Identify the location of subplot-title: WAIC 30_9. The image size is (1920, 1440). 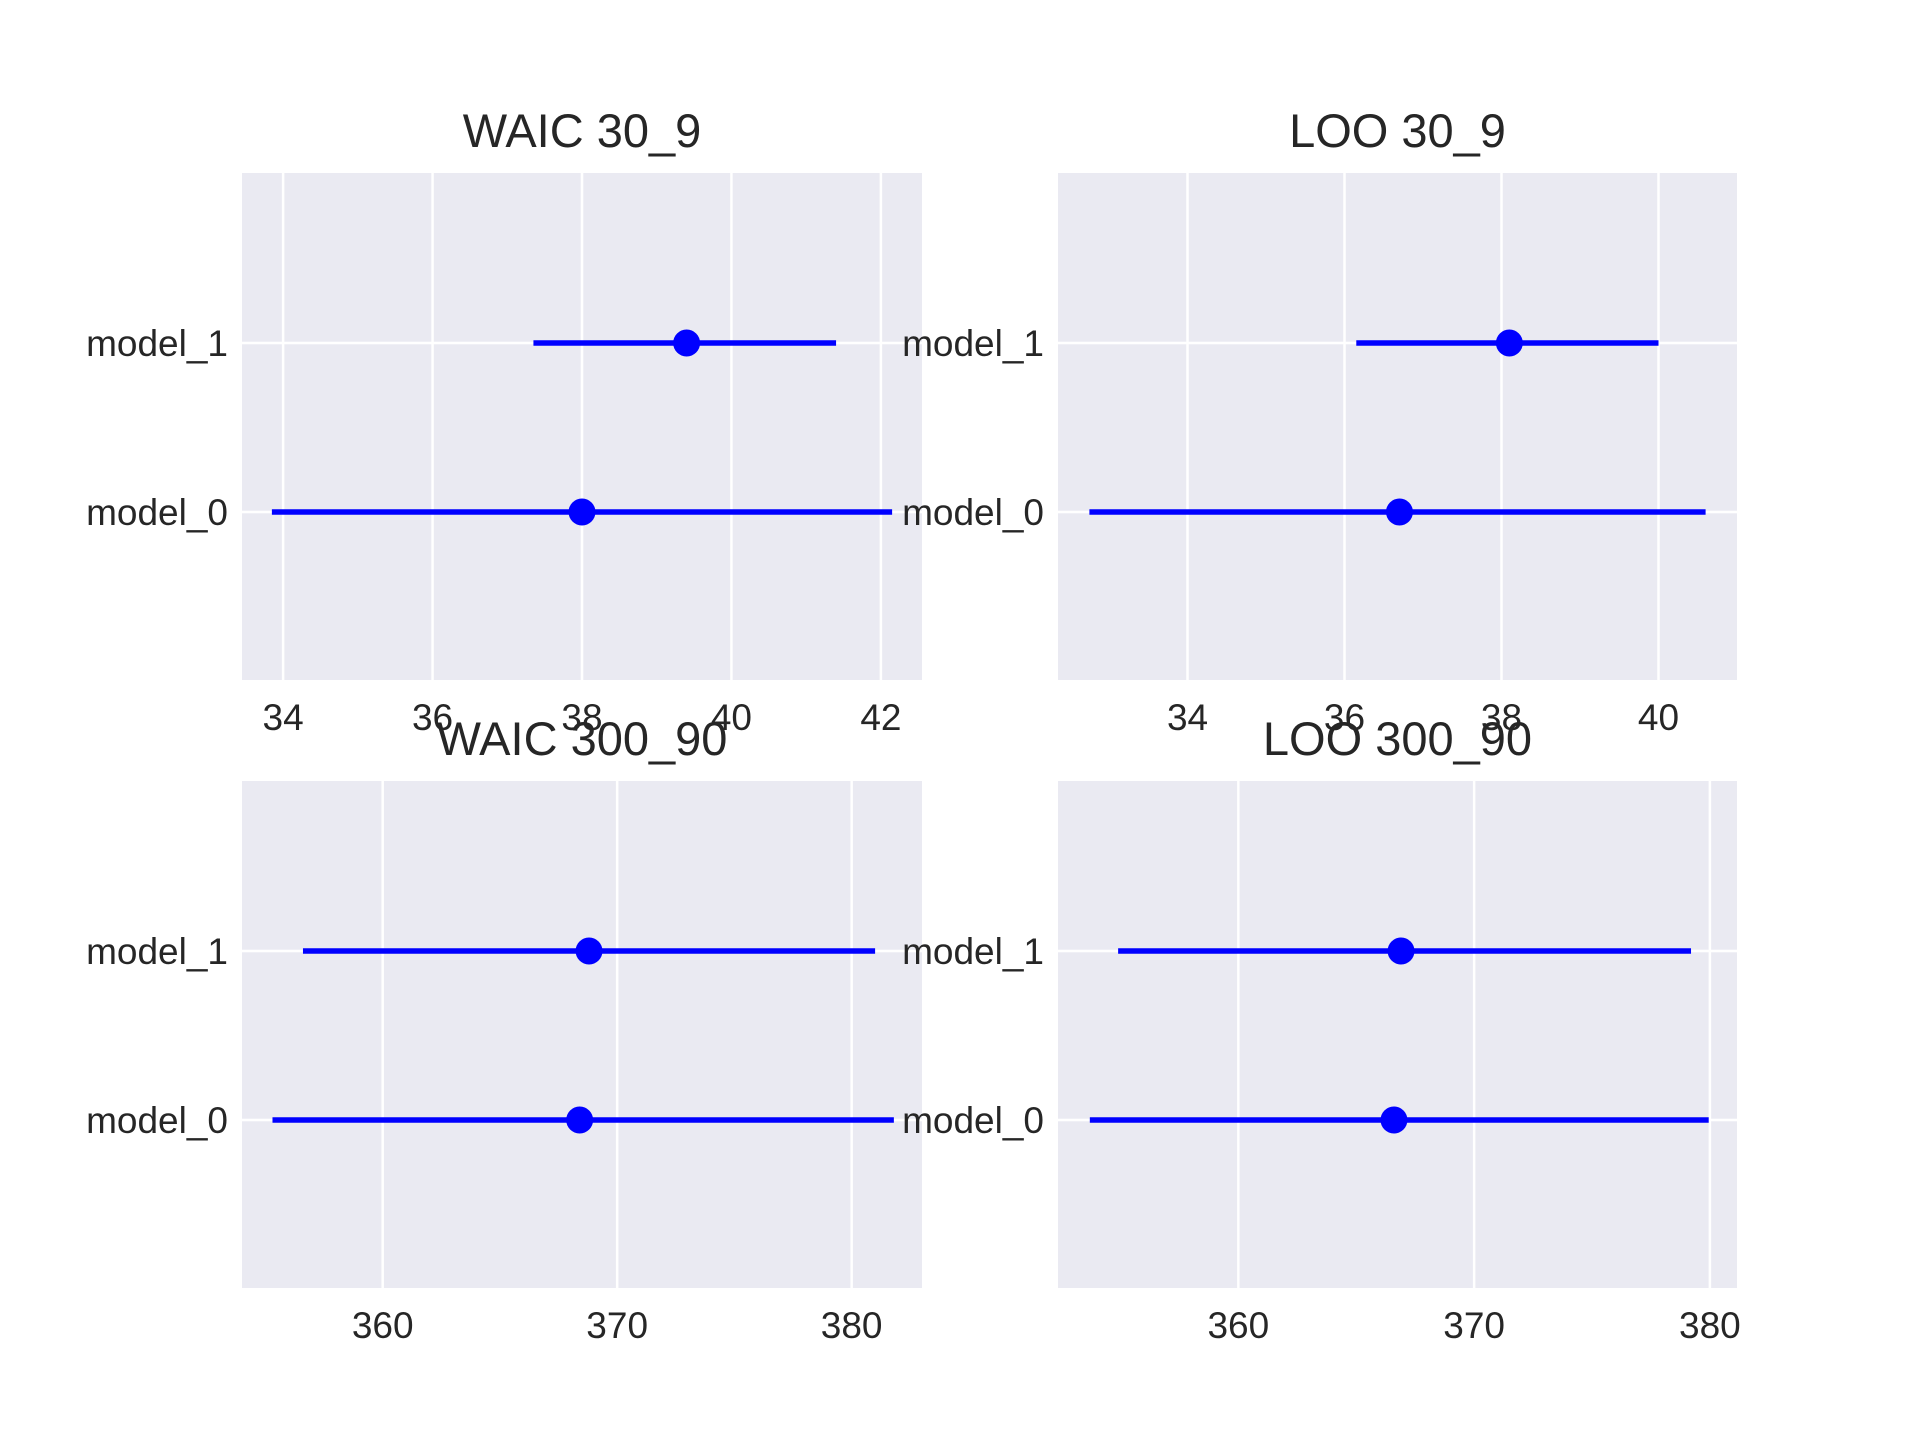
(582, 130).